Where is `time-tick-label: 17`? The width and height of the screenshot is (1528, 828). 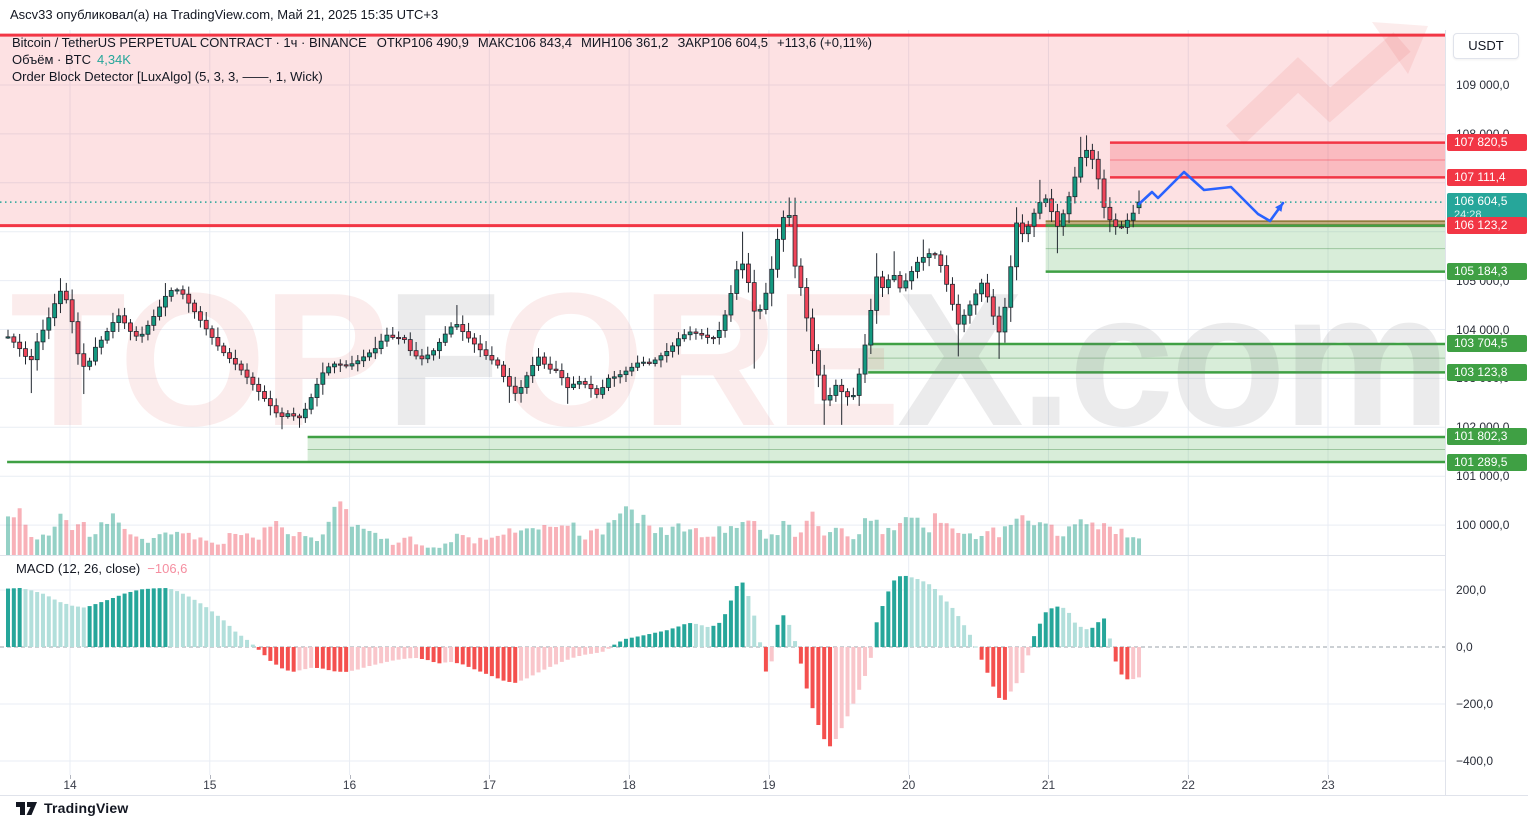
time-tick-label: 17 is located at coordinates (489, 785).